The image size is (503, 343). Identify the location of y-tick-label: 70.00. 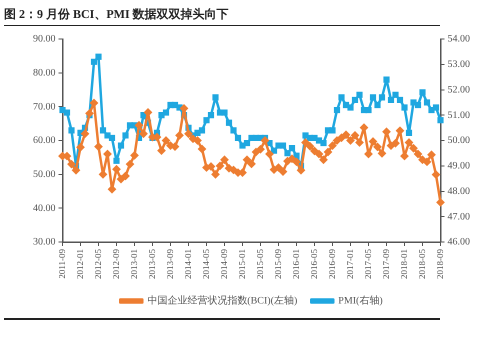
(44, 106).